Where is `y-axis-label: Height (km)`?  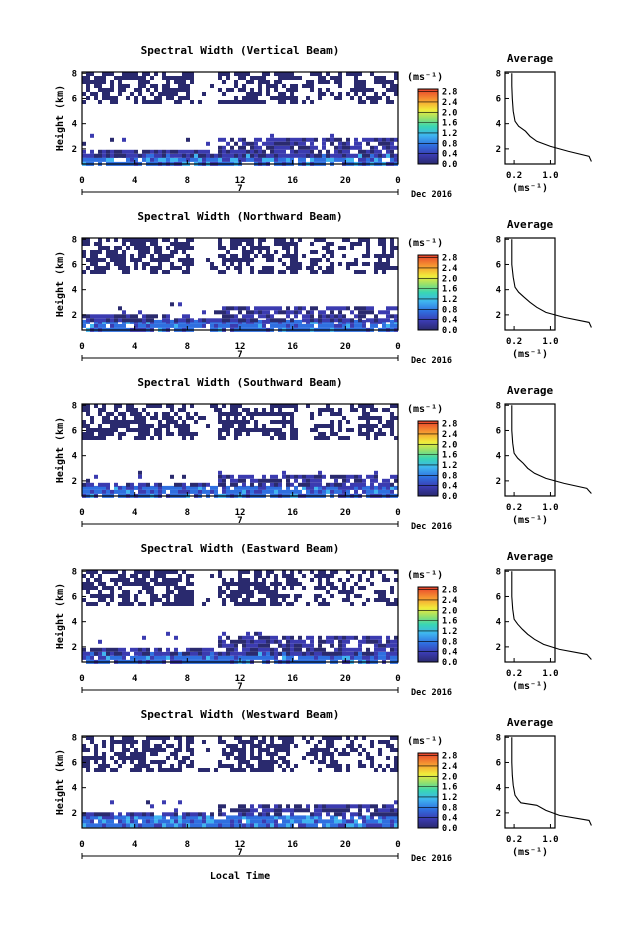
y-axis-label: Height (km) is located at coordinates (60, 284).